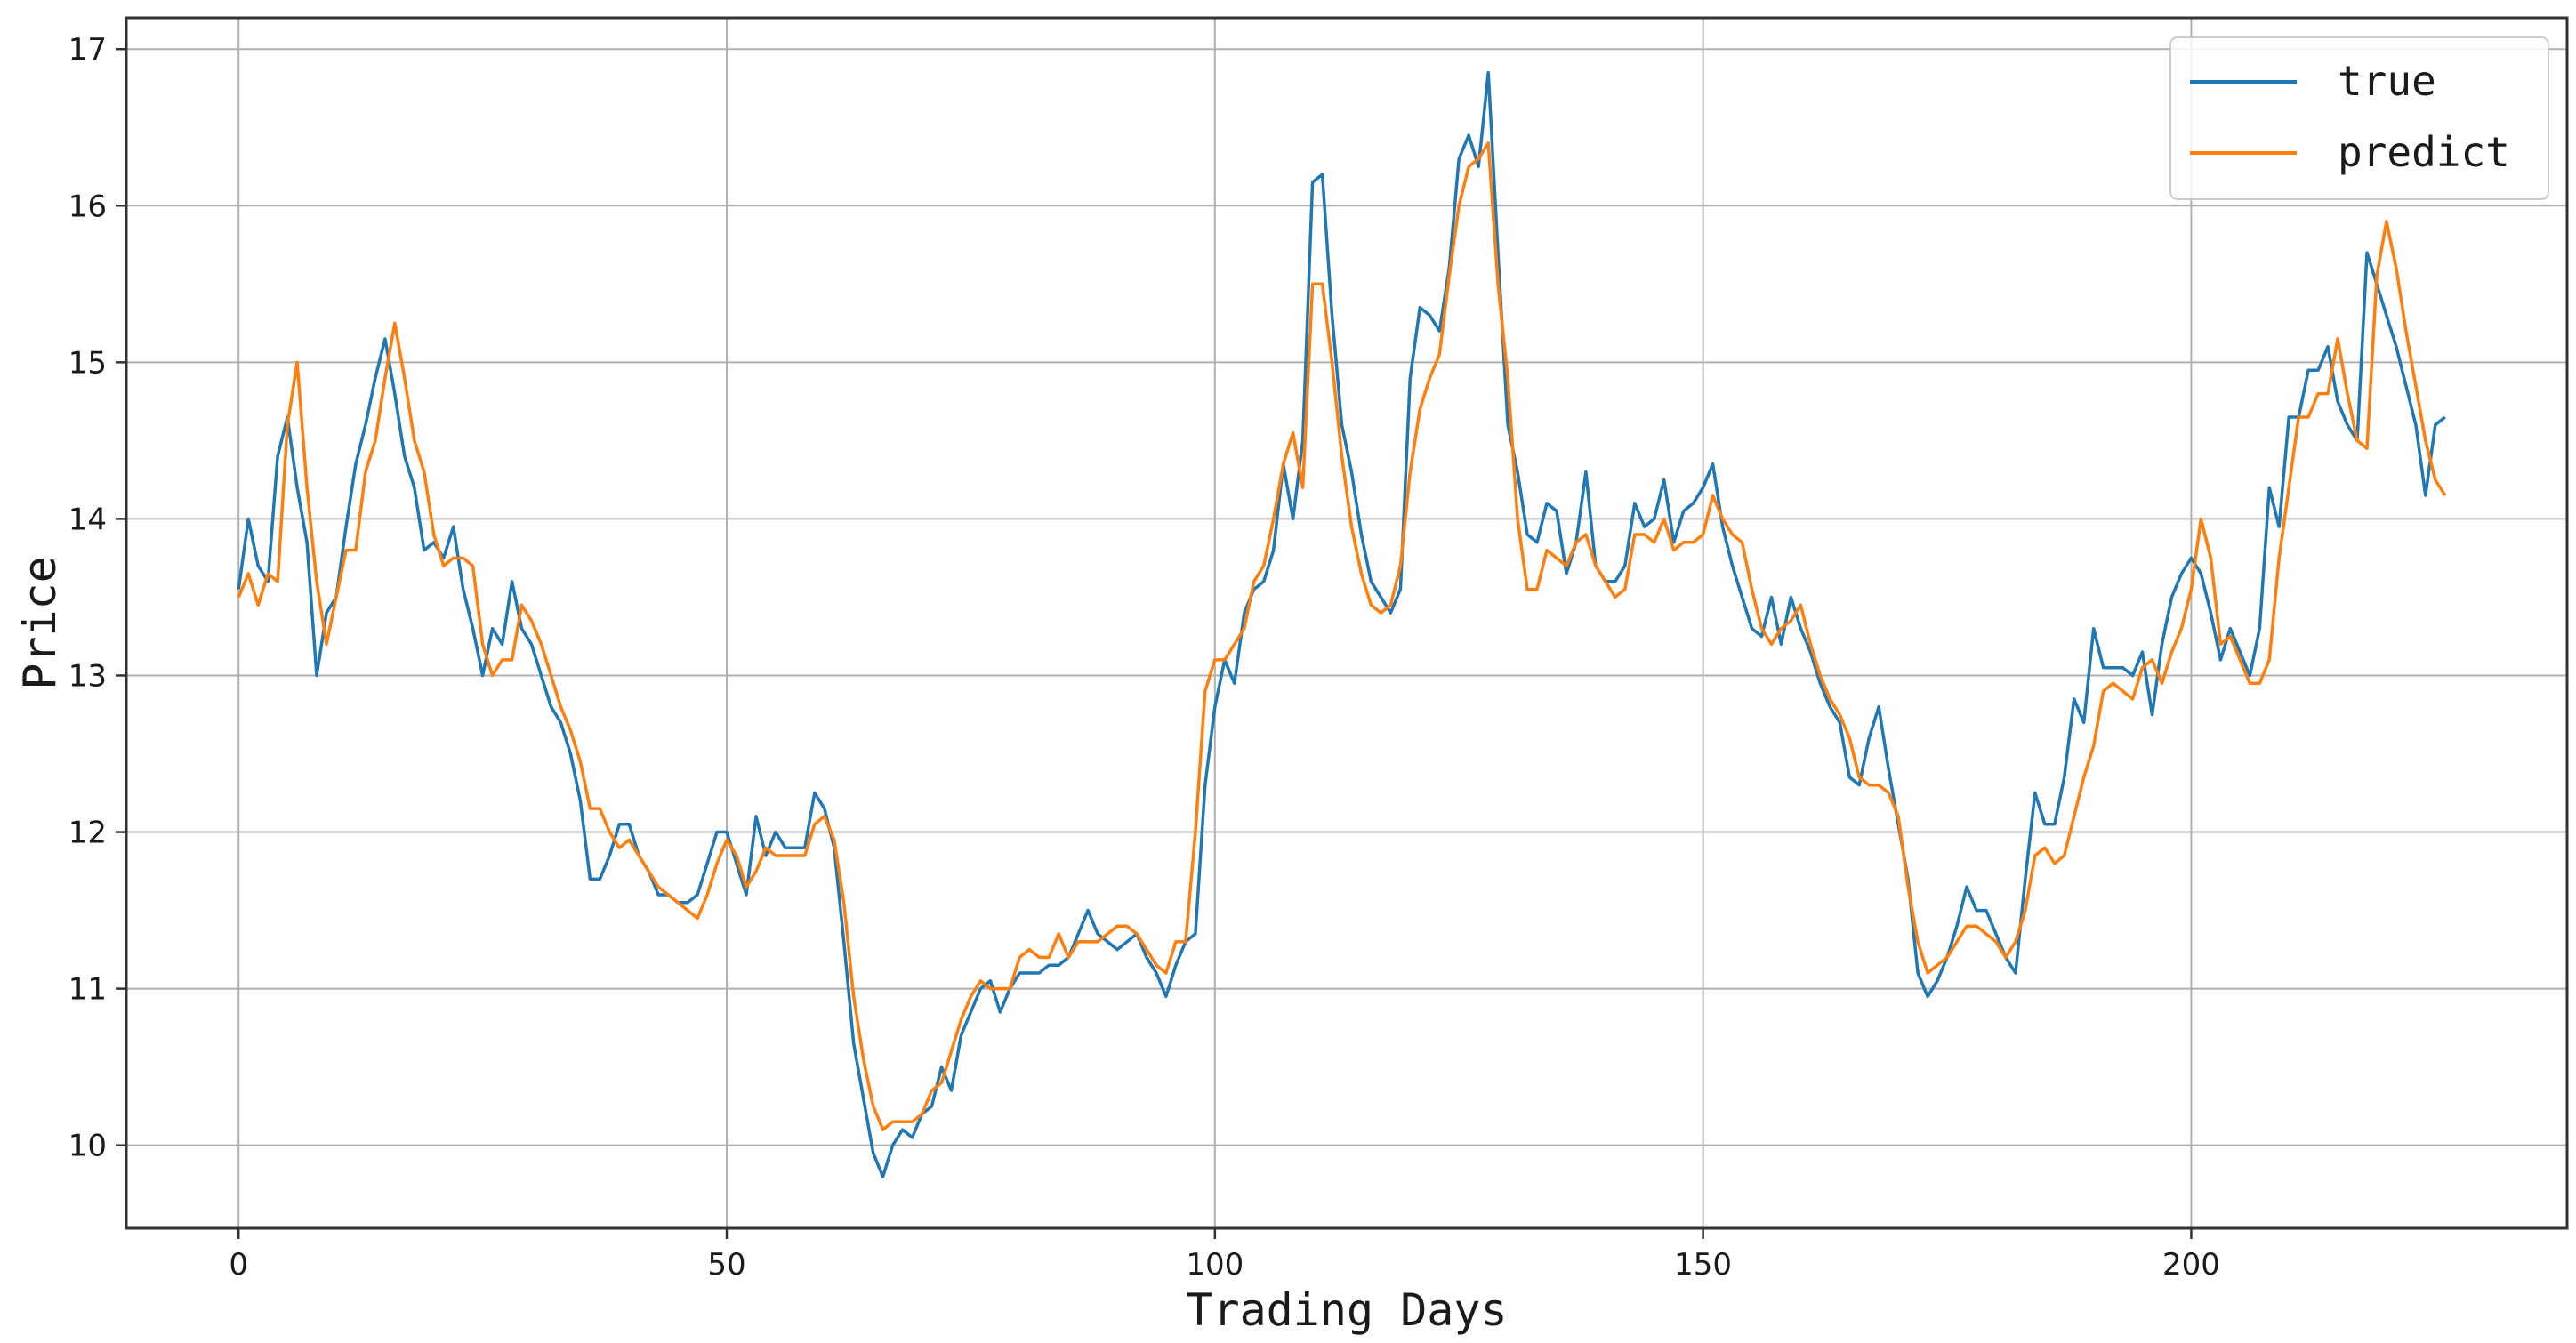 This screenshot has height=1343, width=2576. I want to click on x-axis-title: Trading Days, so click(1346, 1310).